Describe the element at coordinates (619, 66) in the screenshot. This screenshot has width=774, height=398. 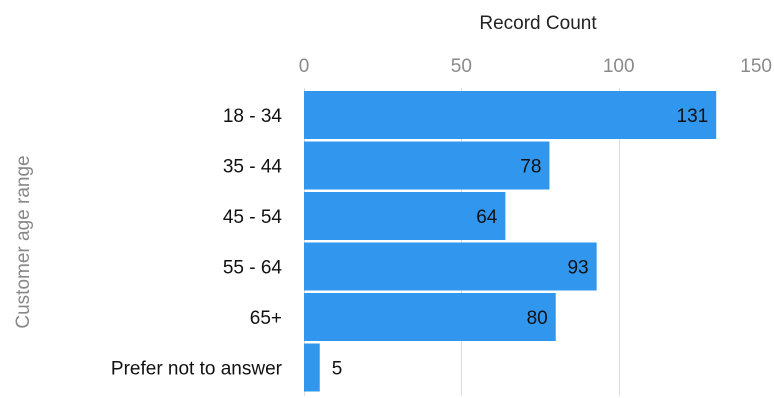
I see `x-tick-label: 100` at that location.